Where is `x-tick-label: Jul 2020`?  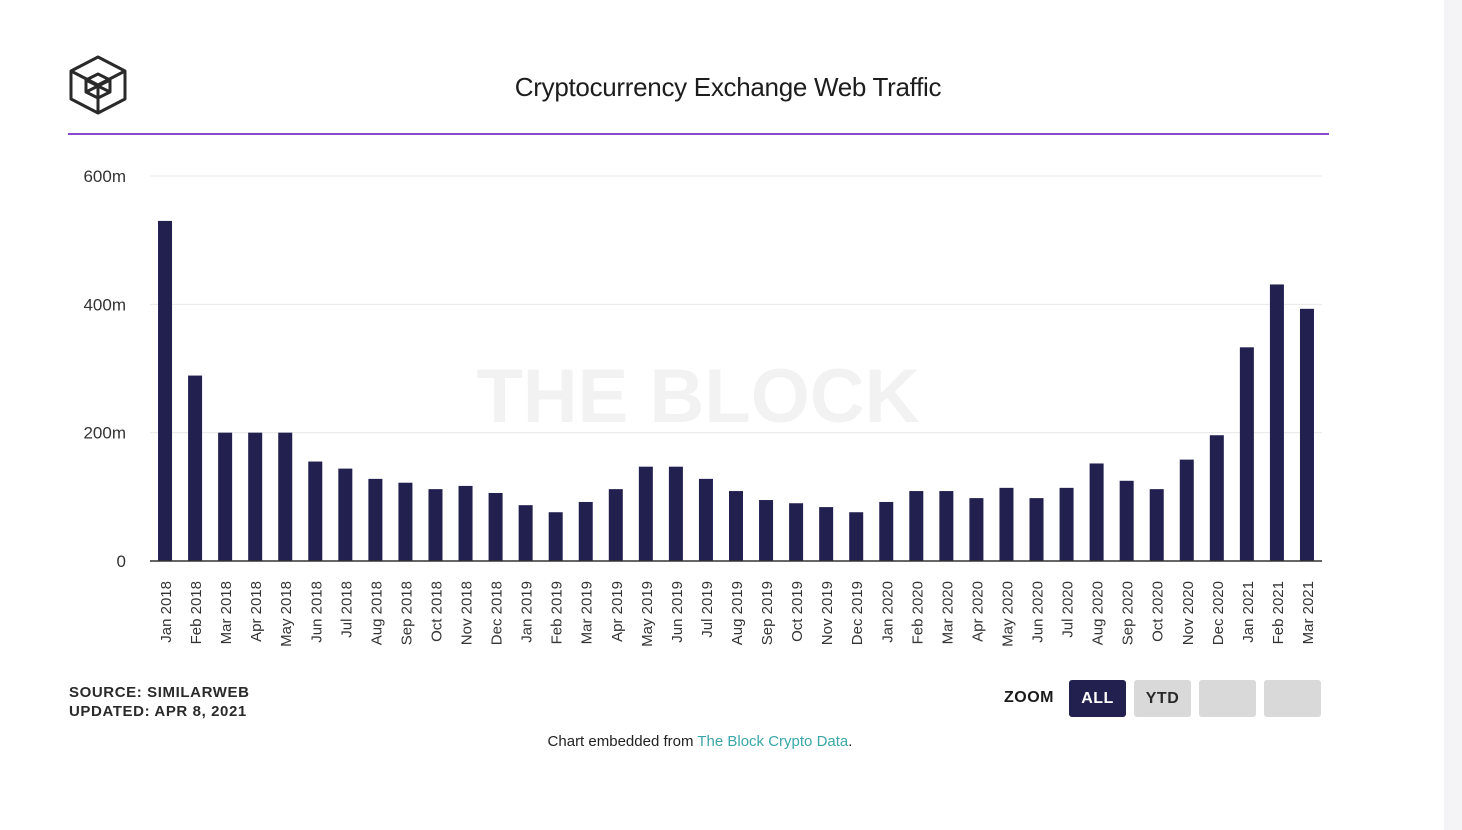
x-tick-label: Jul 2020 is located at coordinates (1068, 609).